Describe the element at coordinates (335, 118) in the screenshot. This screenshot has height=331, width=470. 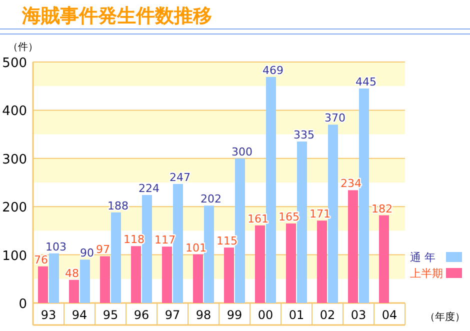
I see `data-label: 370` at that location.